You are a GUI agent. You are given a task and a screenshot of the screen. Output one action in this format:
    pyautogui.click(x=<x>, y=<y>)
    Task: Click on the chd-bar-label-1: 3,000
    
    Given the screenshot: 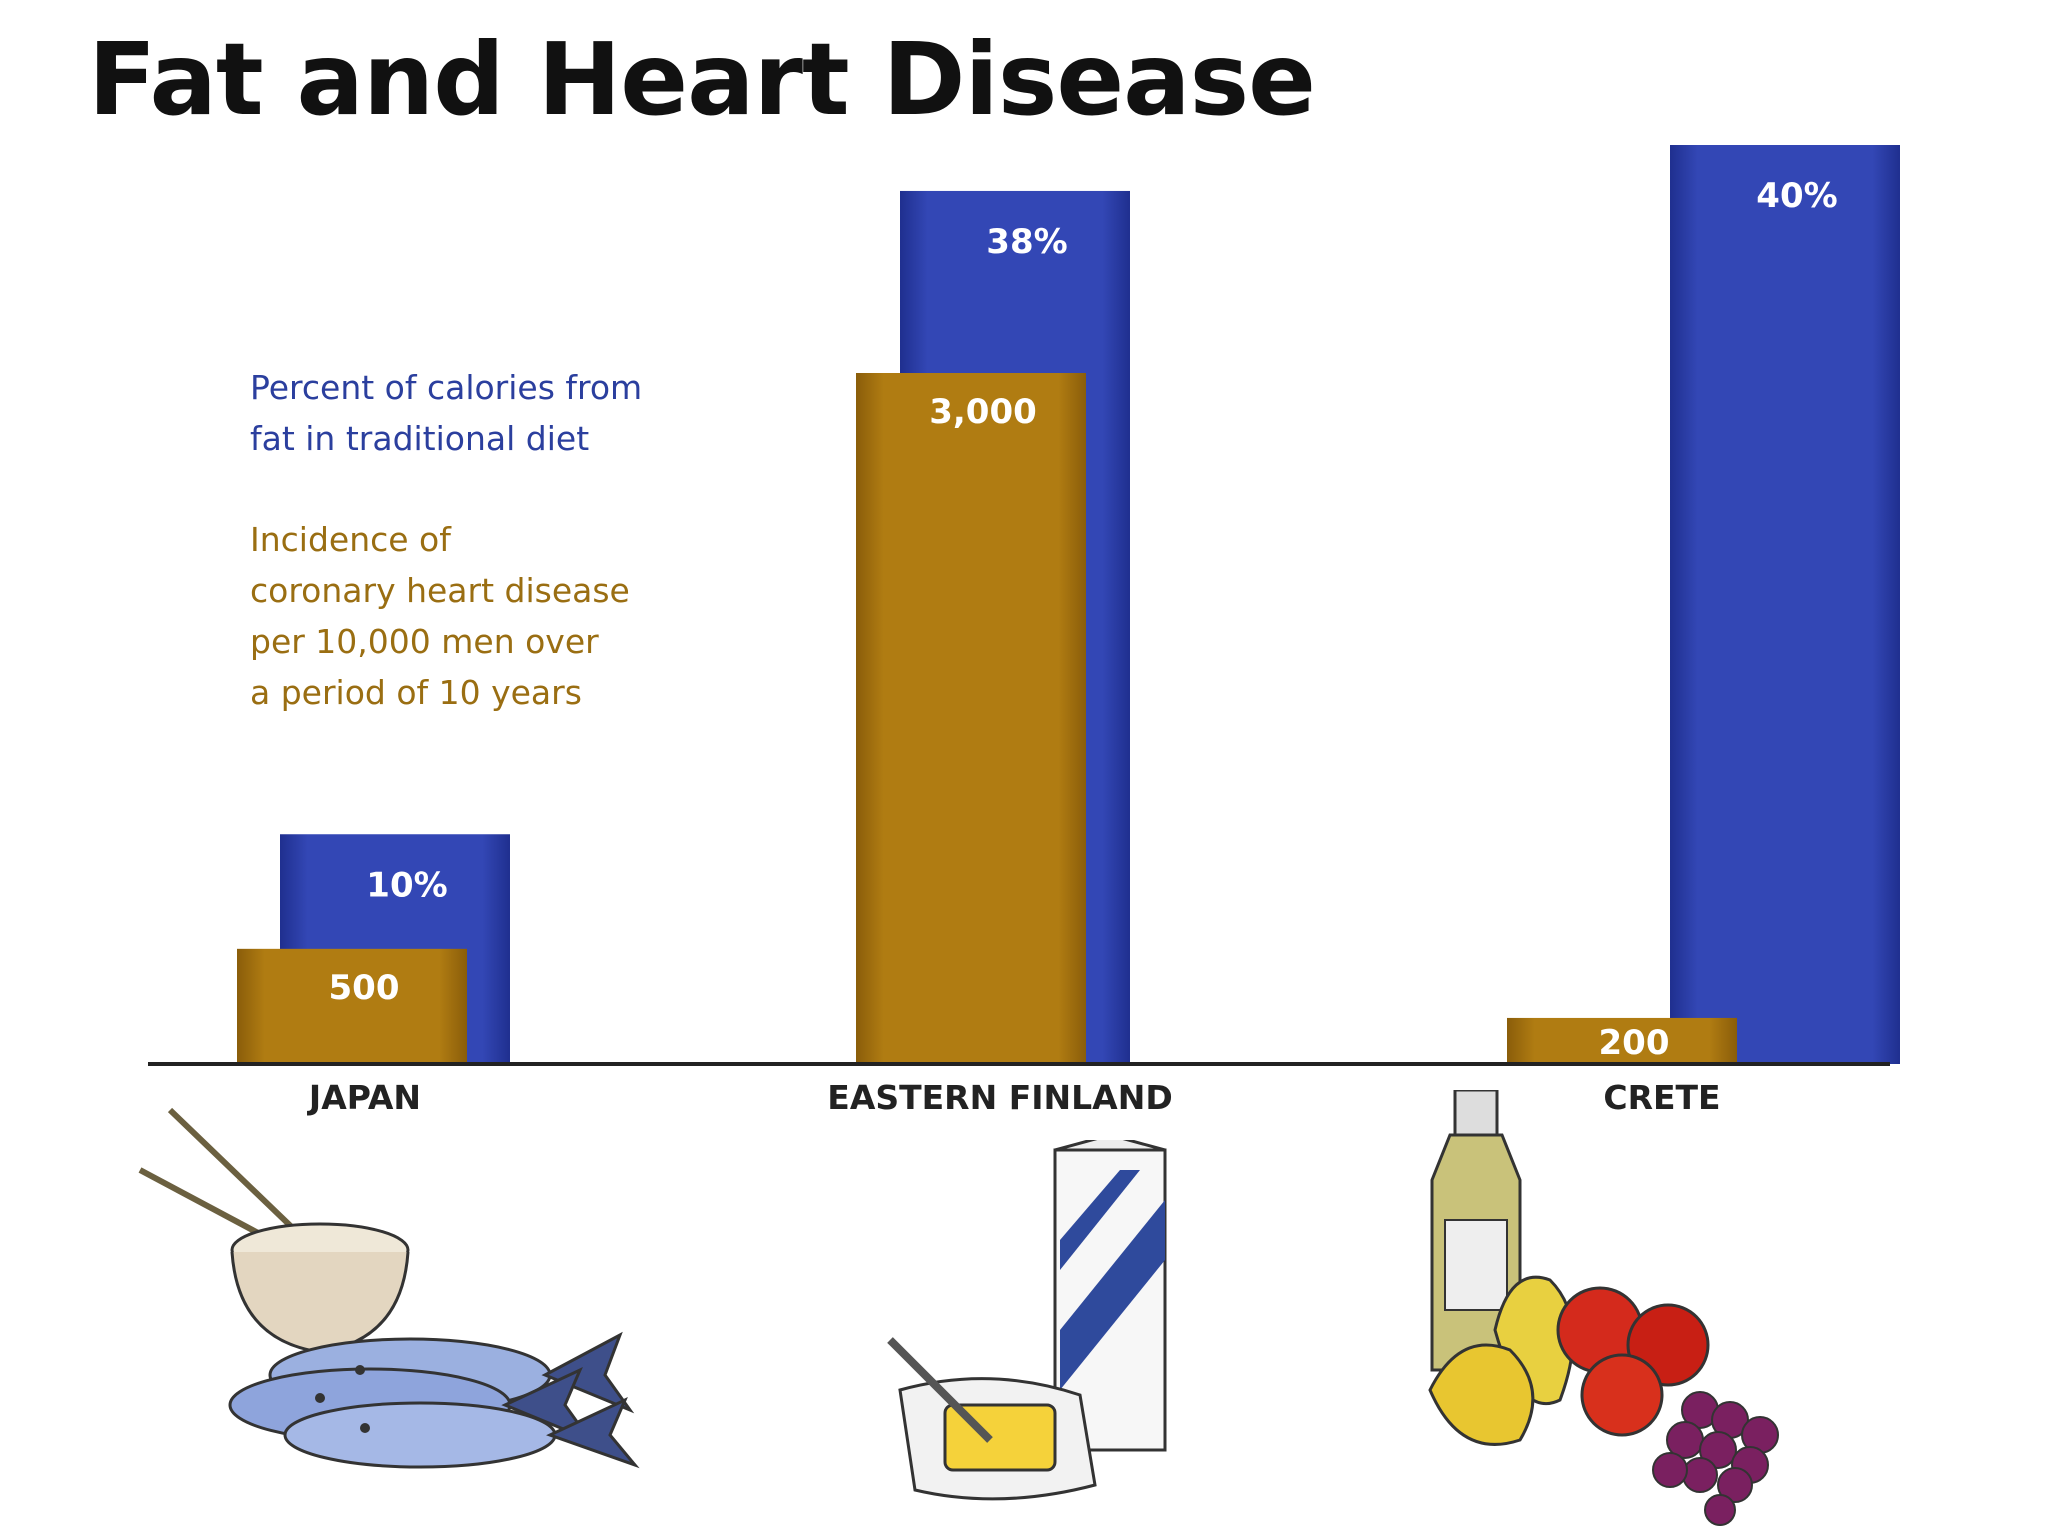 What is the action you would take?
    pyautogui.click(x=983, y=412)
    